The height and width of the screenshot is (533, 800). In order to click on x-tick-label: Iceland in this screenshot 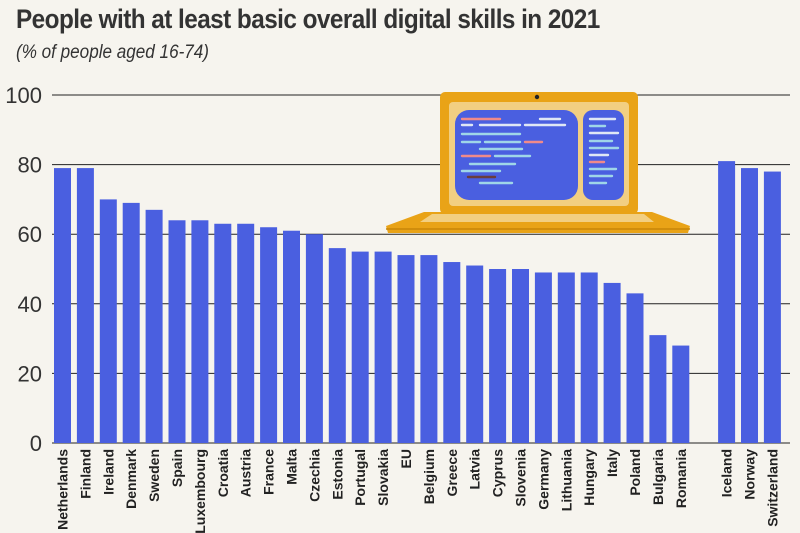, I will do `click(727, 473)`.